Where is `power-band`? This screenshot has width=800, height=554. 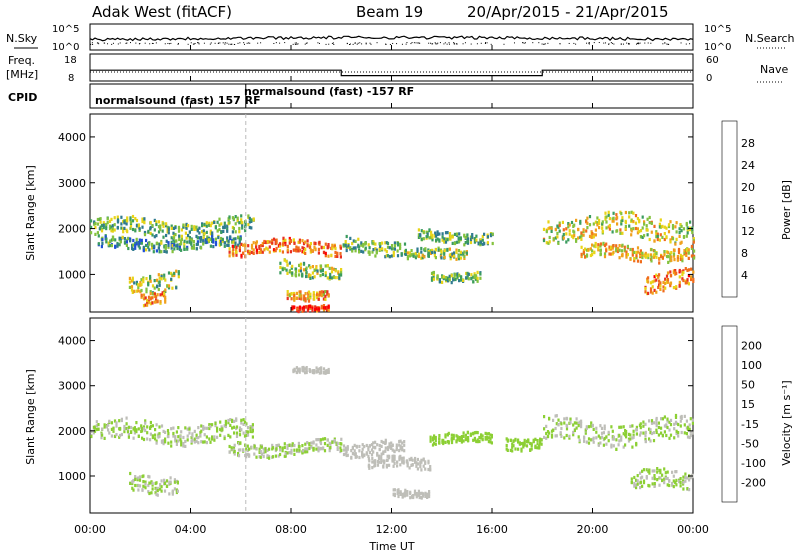
power-band is located at coordinates (169, 244).